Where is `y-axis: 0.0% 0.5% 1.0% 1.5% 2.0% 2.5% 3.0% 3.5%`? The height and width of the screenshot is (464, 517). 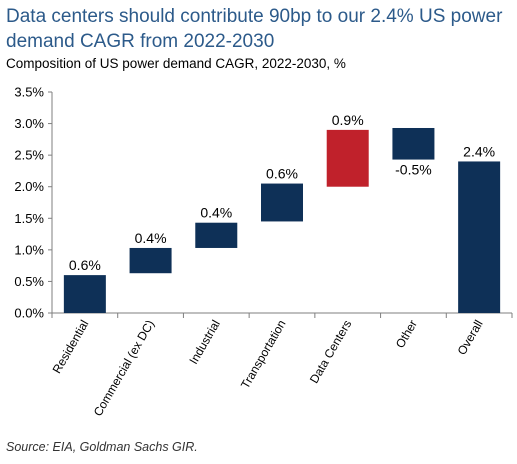 y-axis: 0.0% 0.5% 1.0% 1.5% 2.0% 2.5% 3.0% 3.5% is located at coordinates (33, 203).